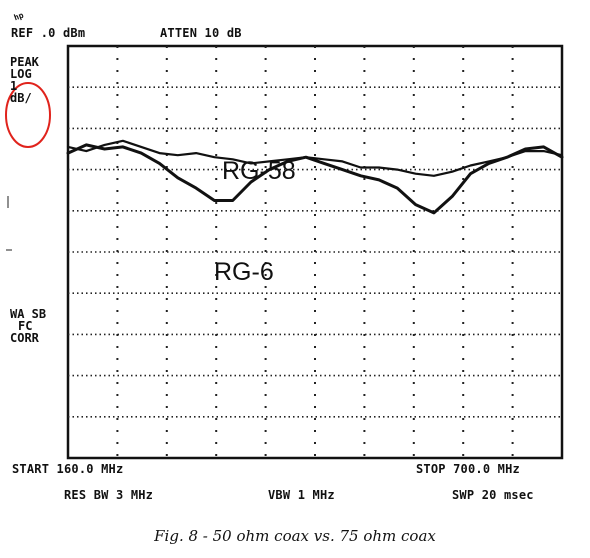 The image size is (590, 558). Describe the element at coordinates (28, 115) in the screenshot. I see `scale-highlight-circle` at that location.